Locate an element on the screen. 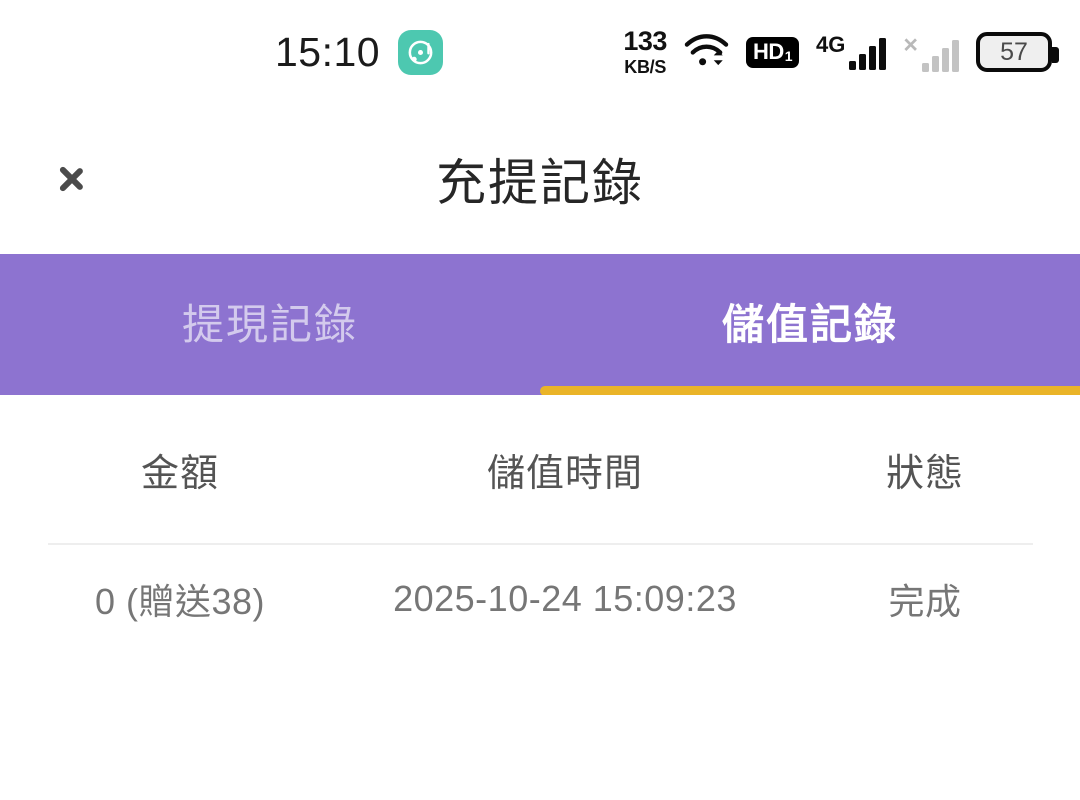 The width and height of the screenshot is (1080, 800). status-bar-left: 15:10 is located at coordinates (359, 52).